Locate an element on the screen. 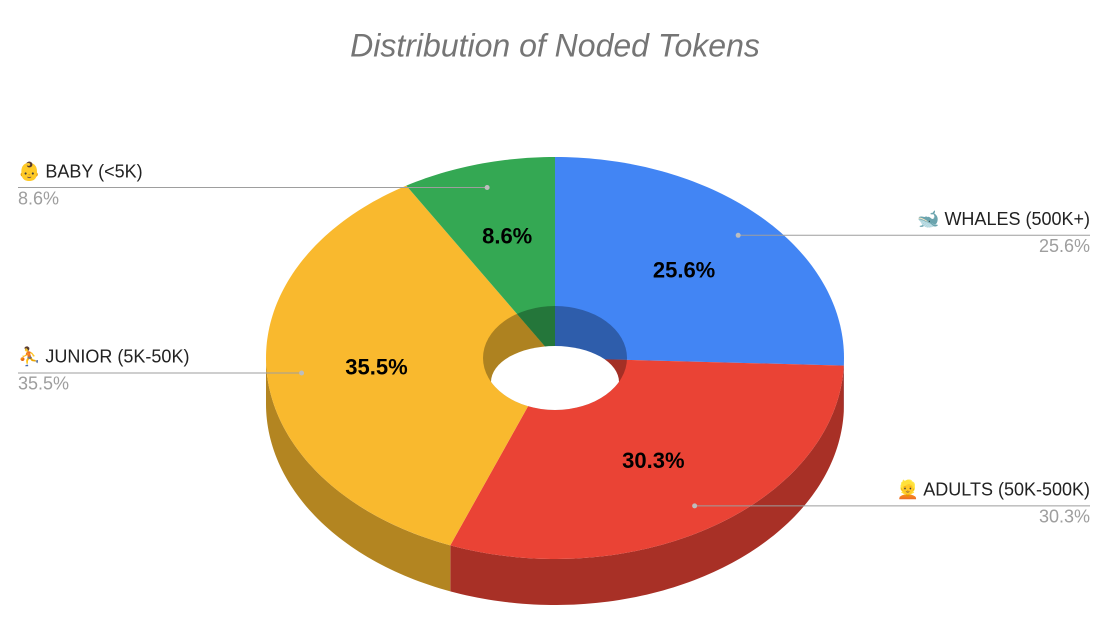 Image resolution: width=1106 pixels, height=625 pixels. hole-opening is located at coordinates (555, 378).